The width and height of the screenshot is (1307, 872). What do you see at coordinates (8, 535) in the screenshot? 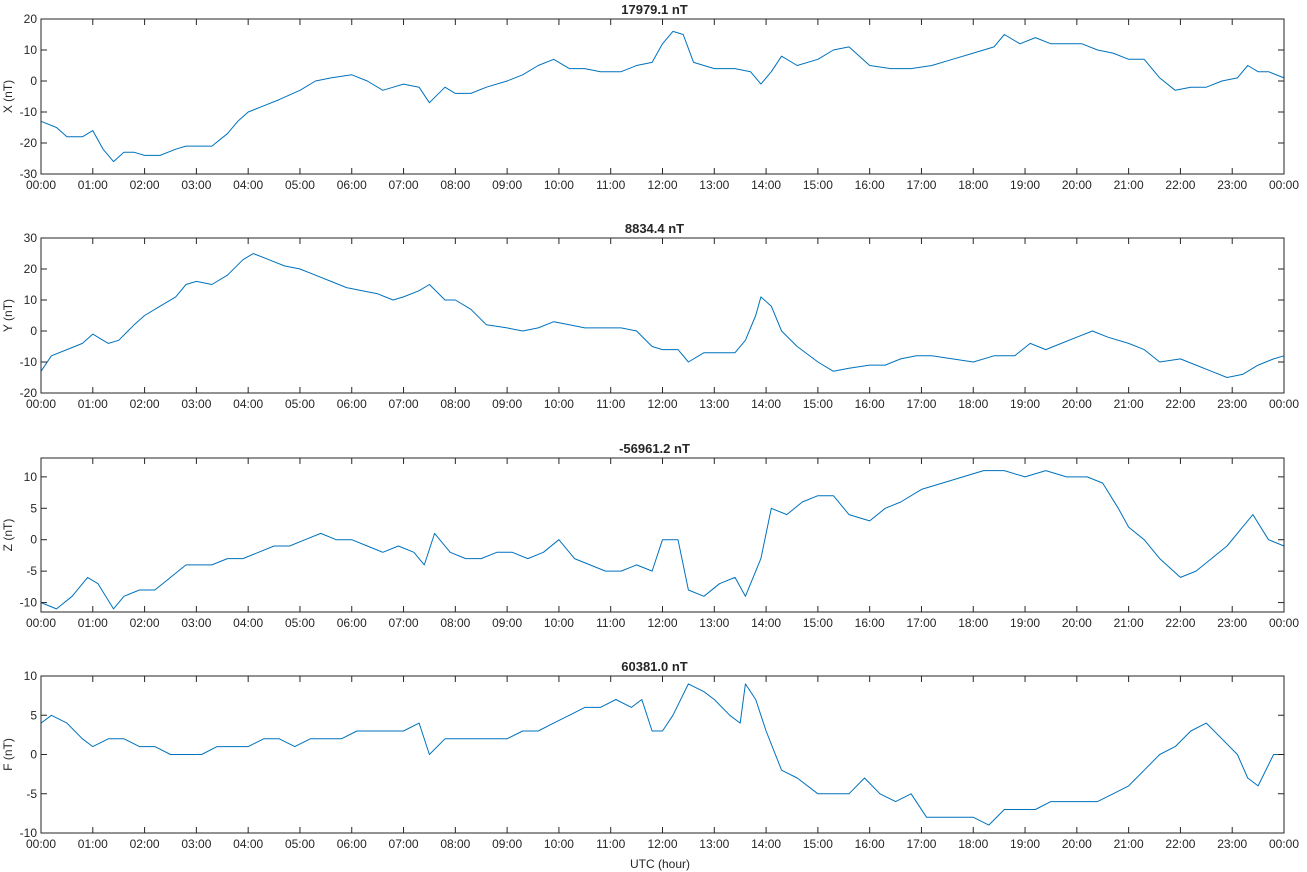
I see `y-axis-label: Z (nT)` at bounding box center [8, 535].